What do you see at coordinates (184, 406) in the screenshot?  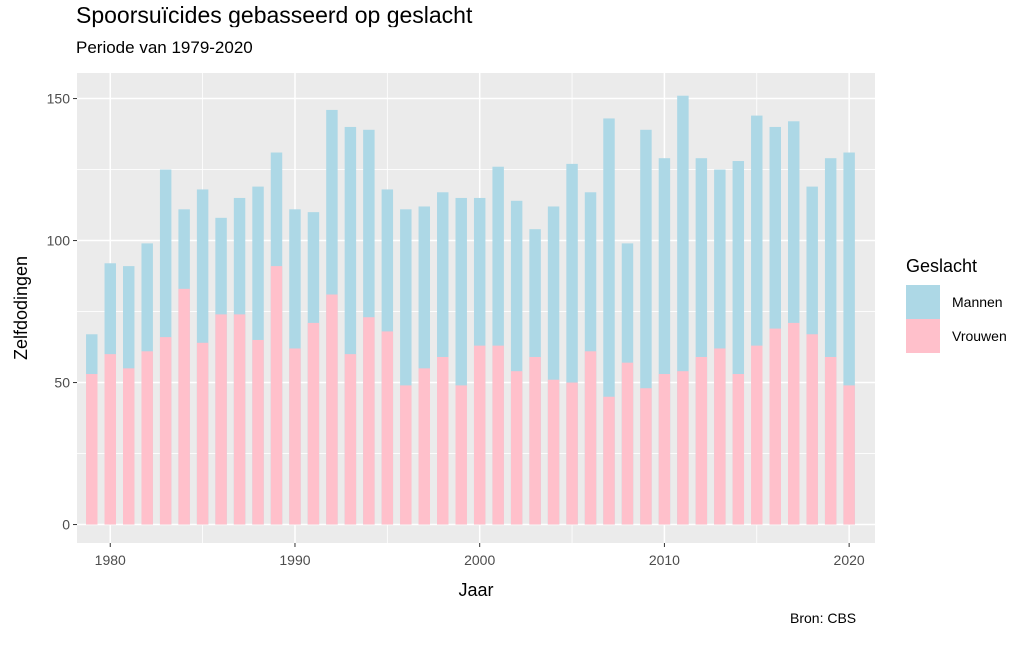 I see `bar-vrouwen-1984` at bounding box center [184, 406].